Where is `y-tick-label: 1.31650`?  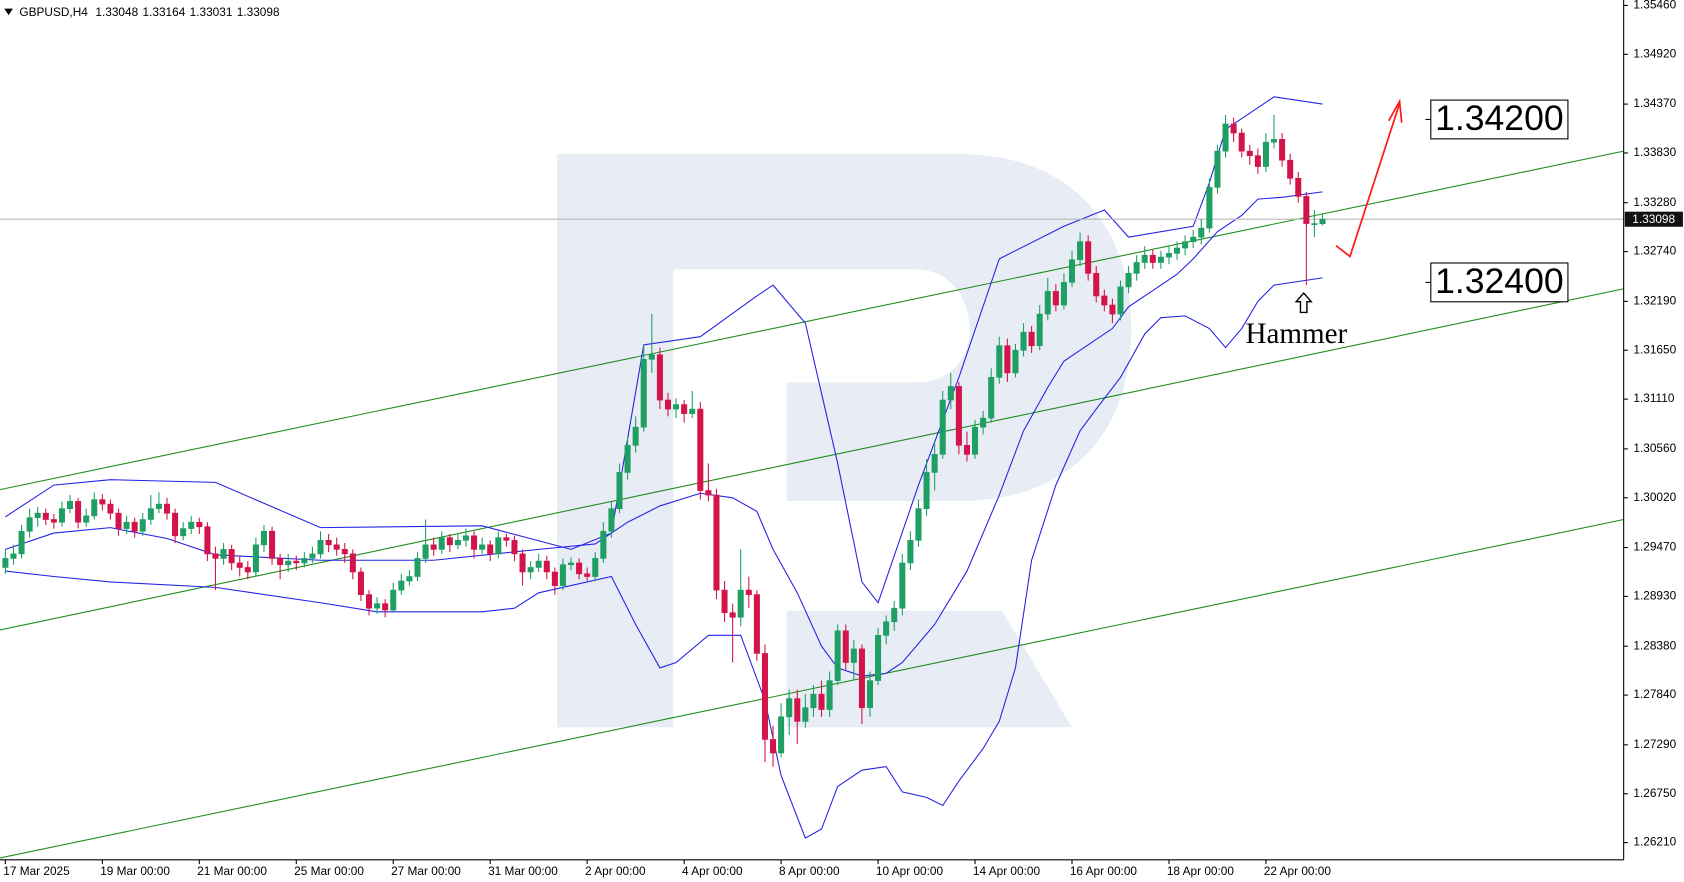 y-tick-label: 1.31650 is located at coordinates (1654, 349).